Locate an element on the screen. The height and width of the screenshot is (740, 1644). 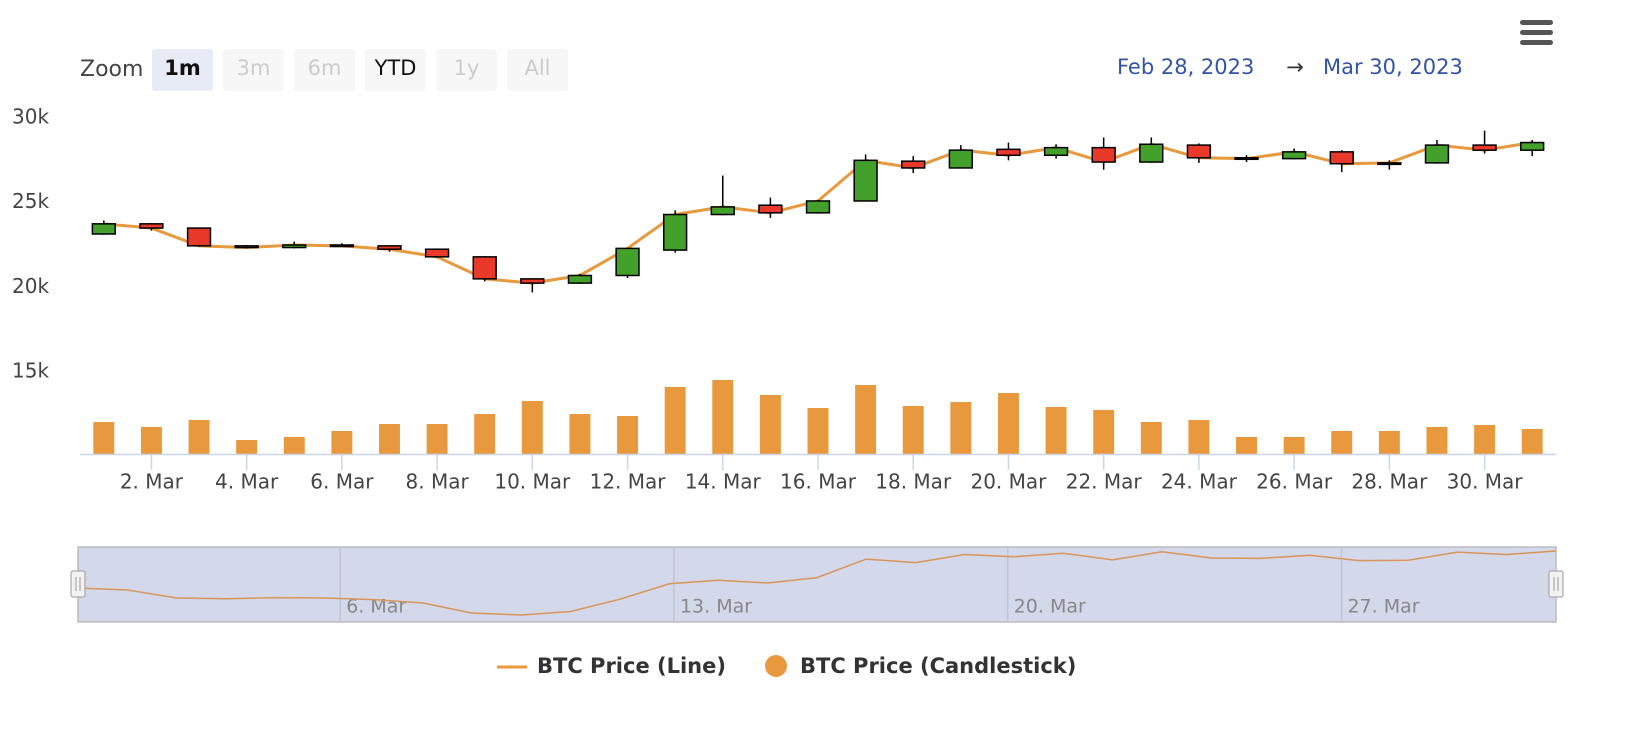
zoom-button: All is located at coordinates (537, 70).